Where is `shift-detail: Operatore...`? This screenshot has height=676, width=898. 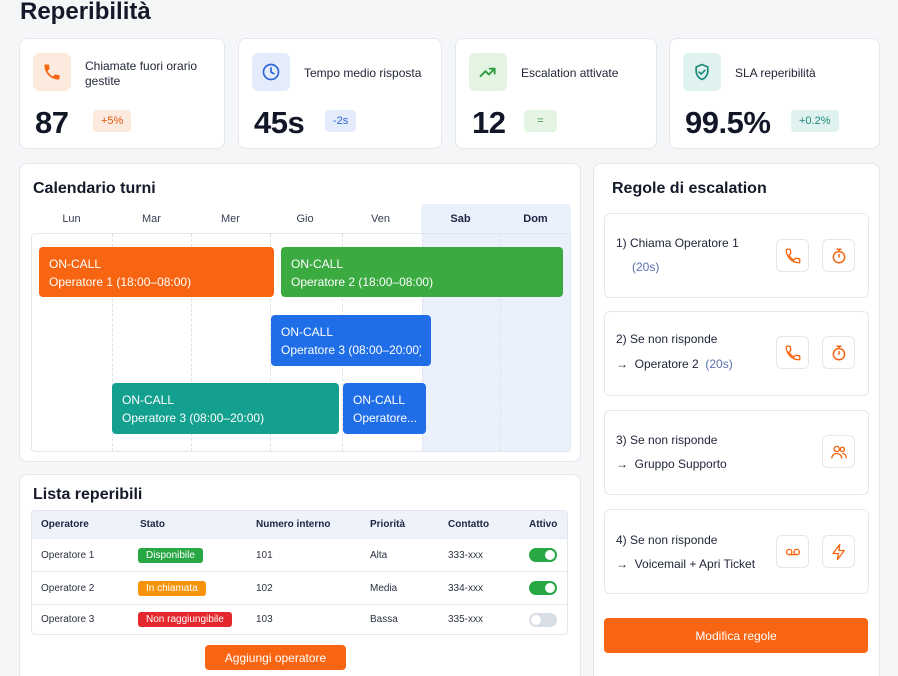
shift-detail: Operatore... is located at coordinates (384, 418).